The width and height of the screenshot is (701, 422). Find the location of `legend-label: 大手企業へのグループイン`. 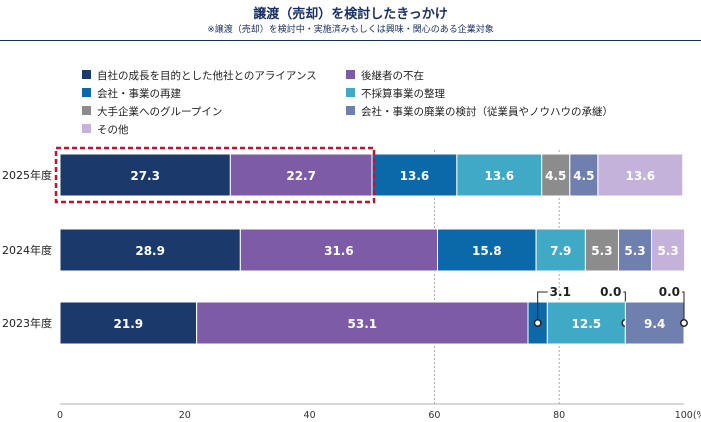

legend-label: 大手企業へのグループイン is located at coordinates (159, 111).